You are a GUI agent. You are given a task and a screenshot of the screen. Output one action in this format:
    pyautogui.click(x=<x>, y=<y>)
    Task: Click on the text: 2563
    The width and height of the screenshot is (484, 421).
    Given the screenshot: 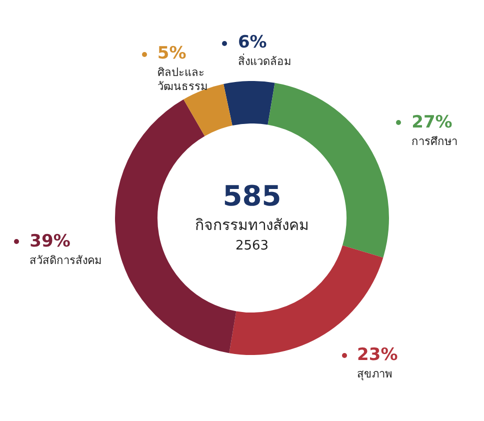 What is the action you would take?
    pyautogui.click(x=252, y=246)
    